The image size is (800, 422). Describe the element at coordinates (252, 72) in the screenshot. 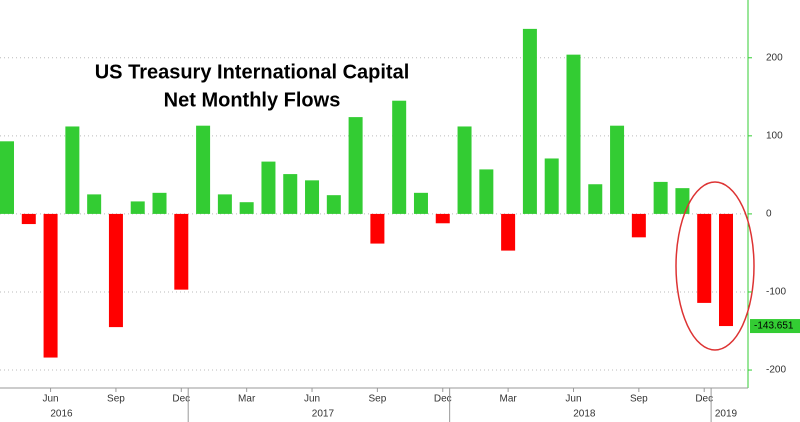

I see `chart-title: US Treasury International Capital` at that location.